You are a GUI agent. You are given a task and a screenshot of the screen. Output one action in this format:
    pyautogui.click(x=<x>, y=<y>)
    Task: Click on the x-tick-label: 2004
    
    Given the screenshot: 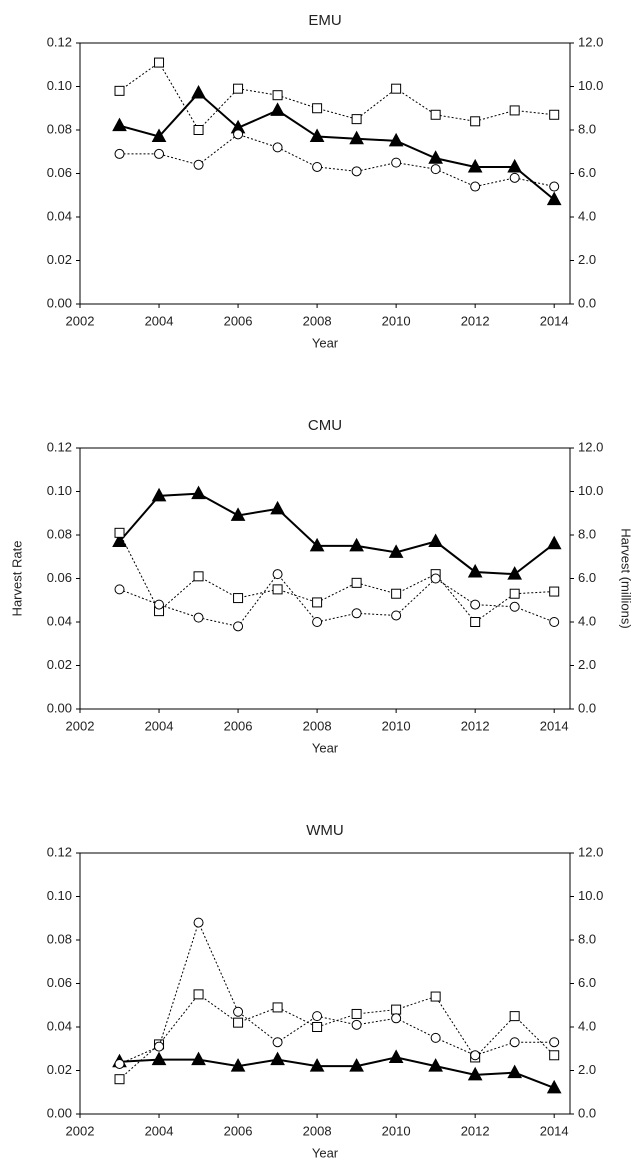 What is the action you would take?
    pyautogui.click(x=159, y=1130)
    